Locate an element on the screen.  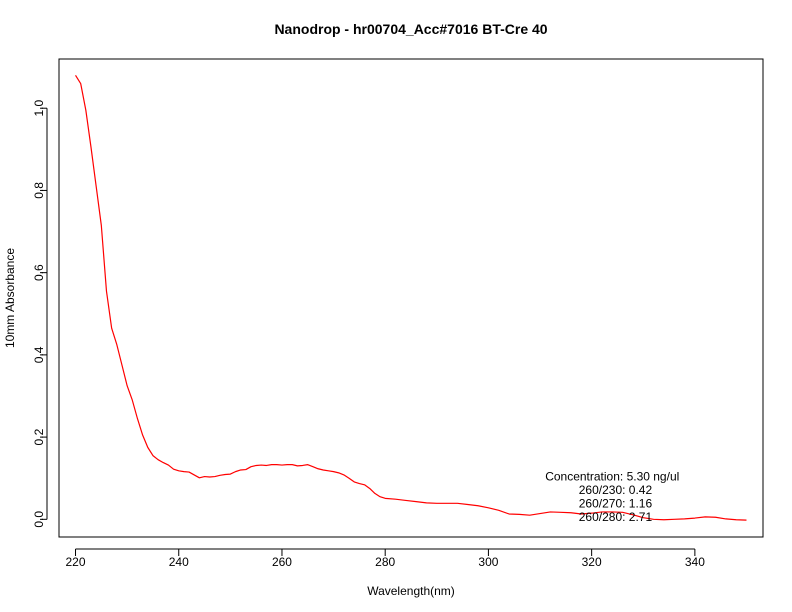
x-tick-label: 260 is located at coordinates (282, 562).